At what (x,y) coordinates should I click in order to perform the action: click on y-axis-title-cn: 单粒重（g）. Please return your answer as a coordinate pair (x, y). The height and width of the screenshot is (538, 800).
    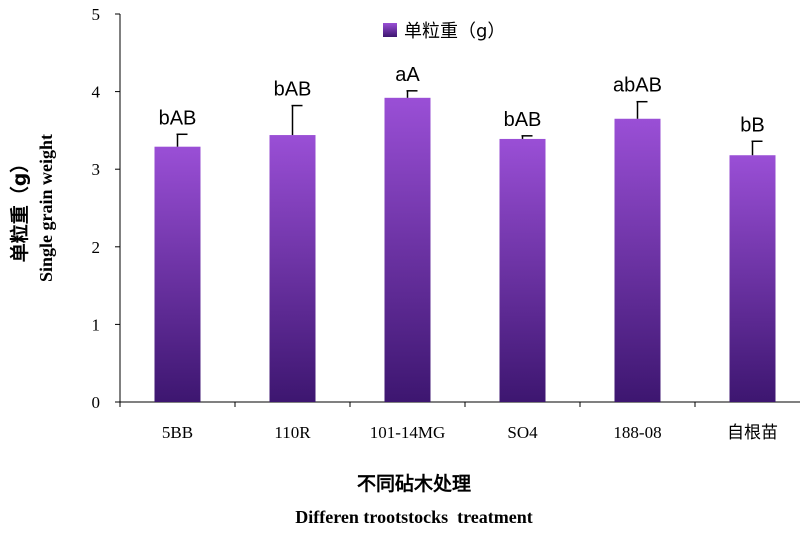
    Looking at the image, I should click on (19, 208).